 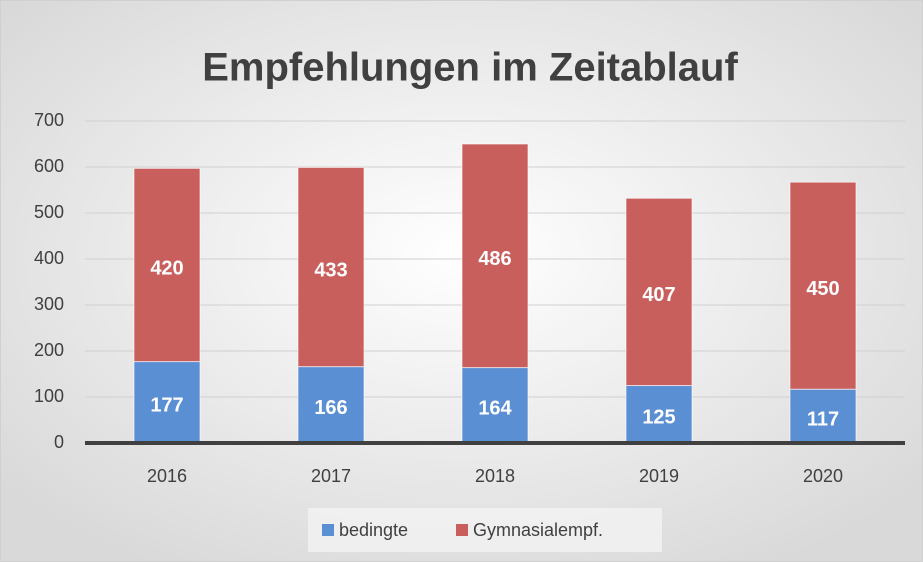 I want to click on x-tick-label: 2018, so click(x=495, y=476).